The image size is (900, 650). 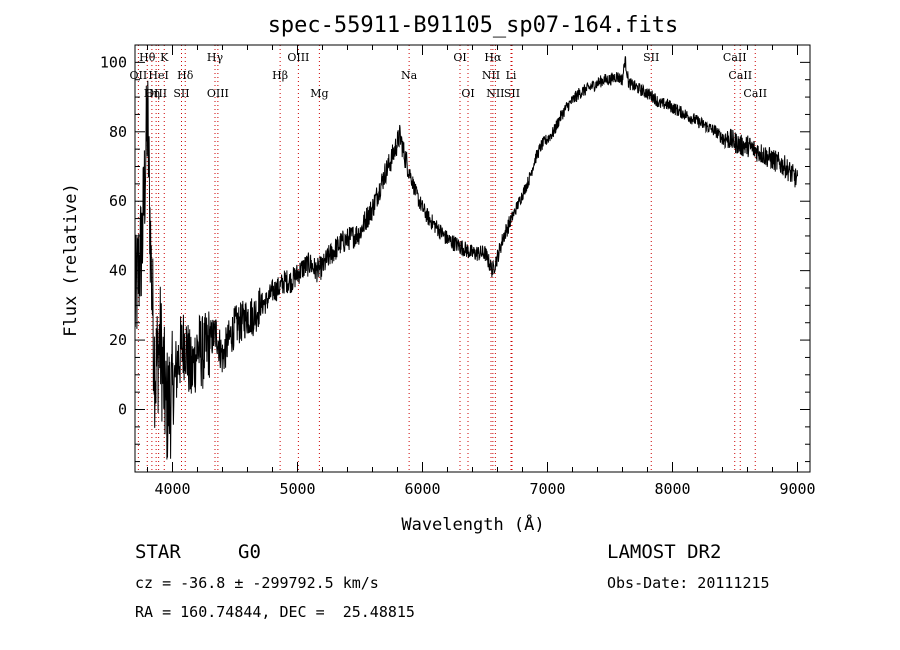 I want to click on object-subclass: G0, so click(x=249, y=552).